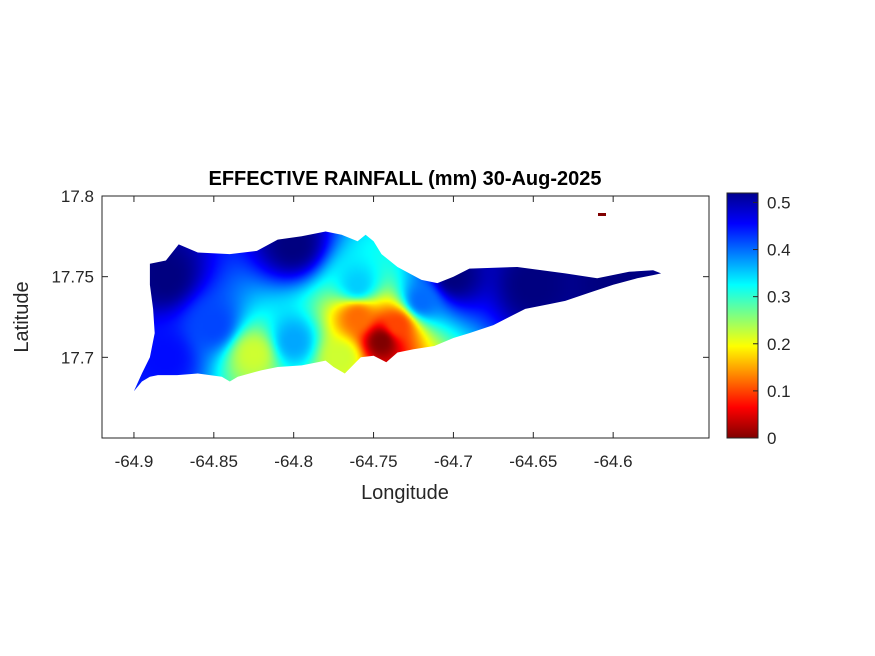  What do you see at coordinates (453, 461) in the screenshot?
I see `x-tick-label: -64.7` at bounding box center [453, 461].